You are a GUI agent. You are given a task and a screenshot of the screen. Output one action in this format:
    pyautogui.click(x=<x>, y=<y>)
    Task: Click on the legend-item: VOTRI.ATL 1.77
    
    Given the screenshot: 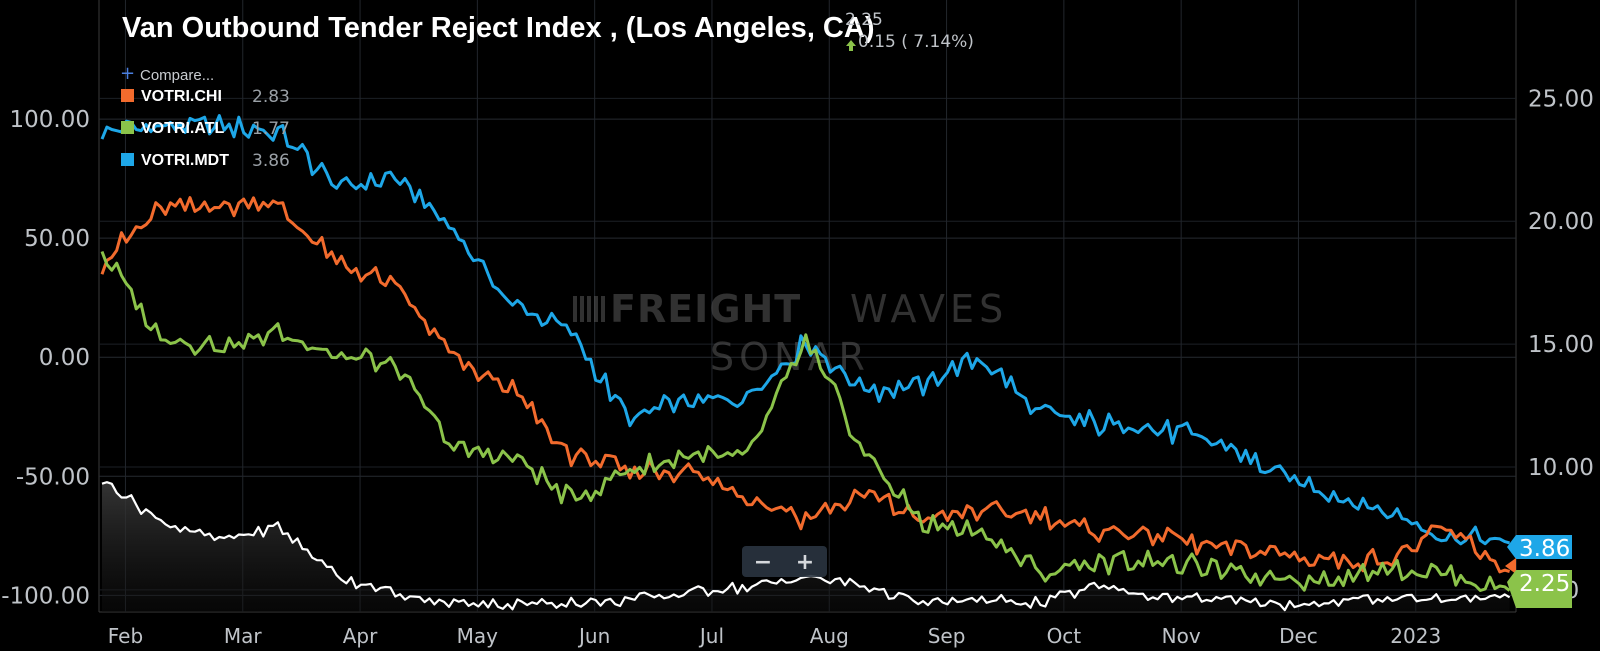 What is the action you would take?
    pyautogui.click(x=205, y=129)
    